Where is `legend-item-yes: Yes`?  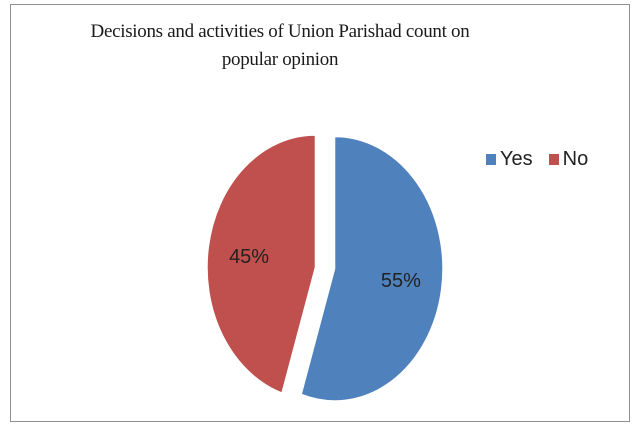 legend-item-yes: Yes is located at coordinates (509, 159).